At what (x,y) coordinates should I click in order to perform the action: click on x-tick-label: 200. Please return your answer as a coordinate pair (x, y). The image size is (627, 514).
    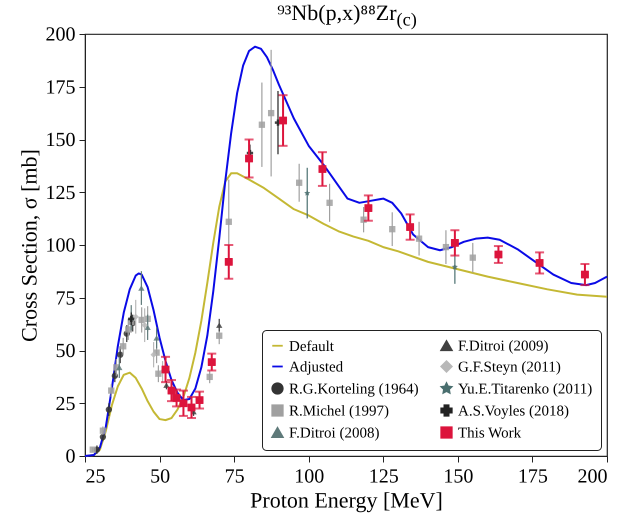
    Looking at the image, I should click on (593, 477).